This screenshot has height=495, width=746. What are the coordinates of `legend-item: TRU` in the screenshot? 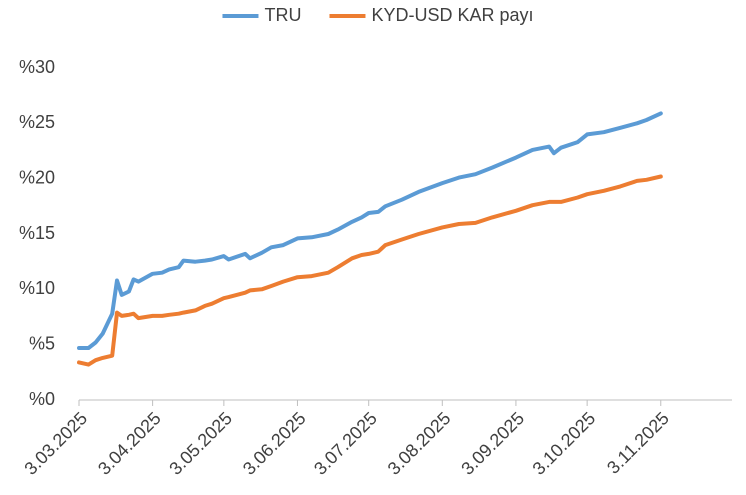 It's located at (261, 15).